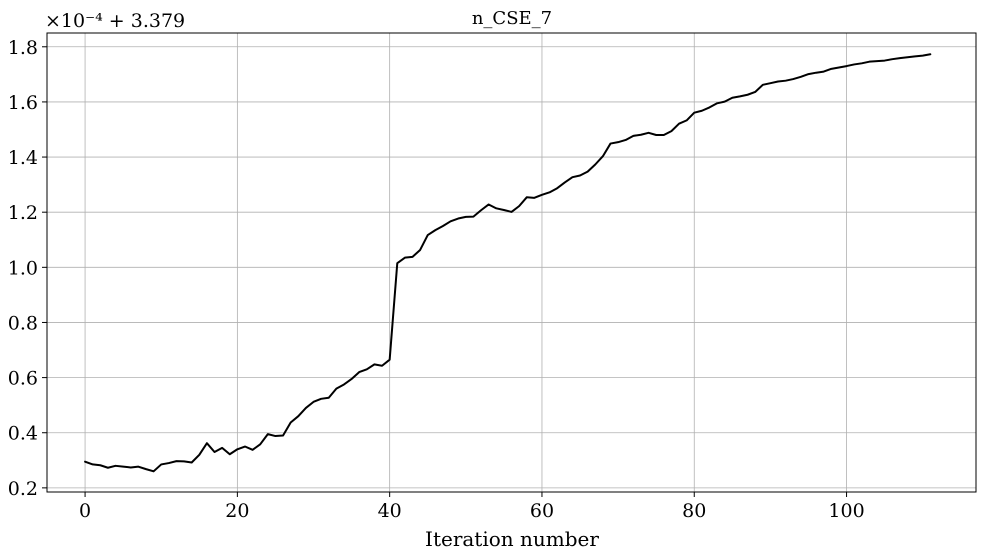  What do you see at coordinates (23, 434) in the screenshot?
I see `y-tick-label: 0.4` at bounding box center [23, 434].